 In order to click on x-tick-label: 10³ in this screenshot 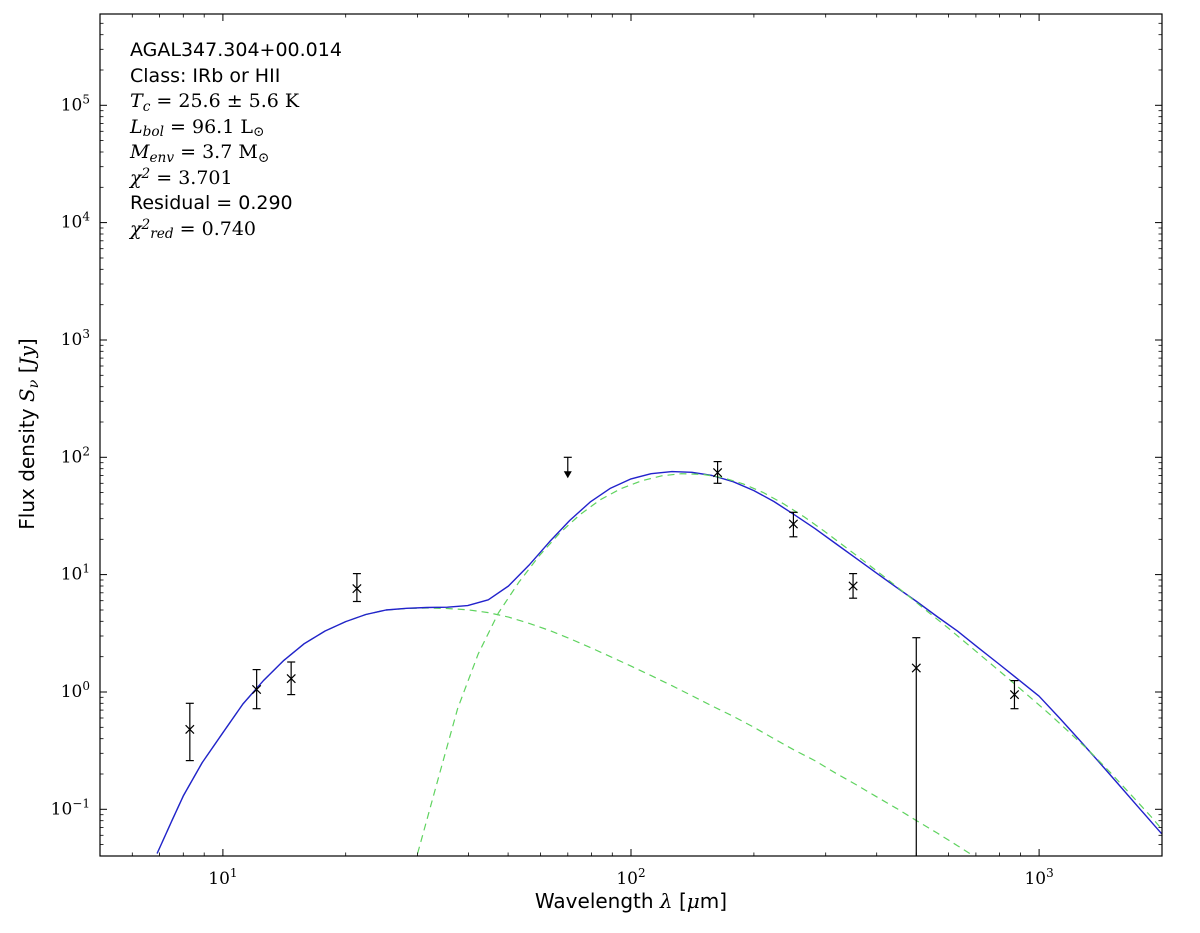, I will do `click(1038, 877)`.